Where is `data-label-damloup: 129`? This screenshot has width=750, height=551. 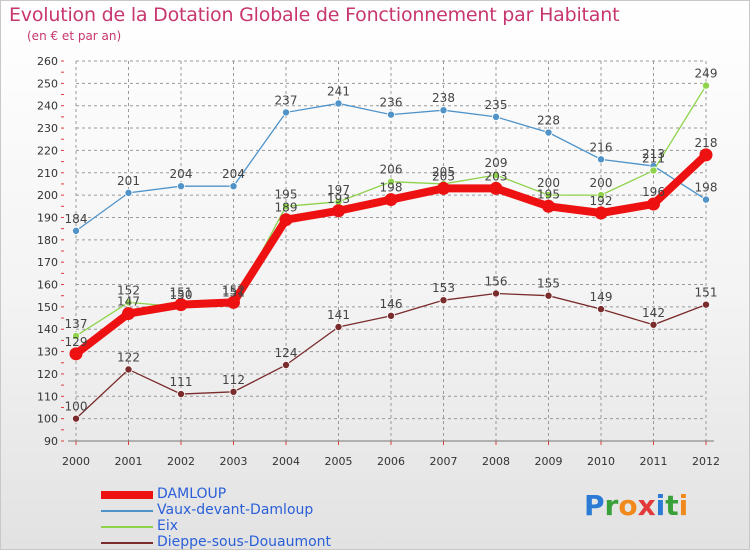 data-label-damloup: 129 is located at coordinates (76, 342).